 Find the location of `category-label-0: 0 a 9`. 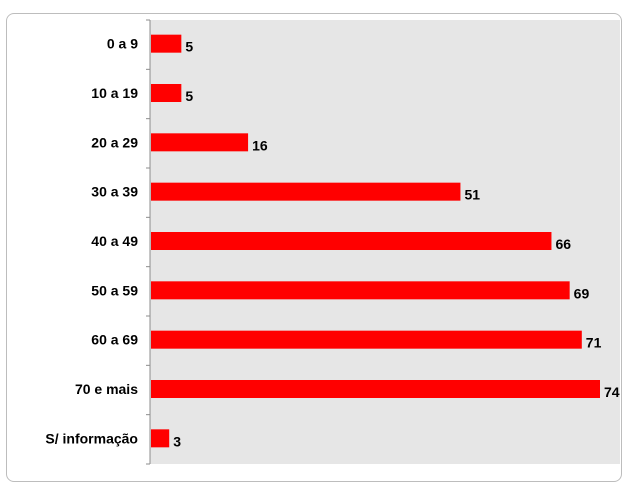

category-label-0: 0 a 9 is located at coordinates (122, 44).